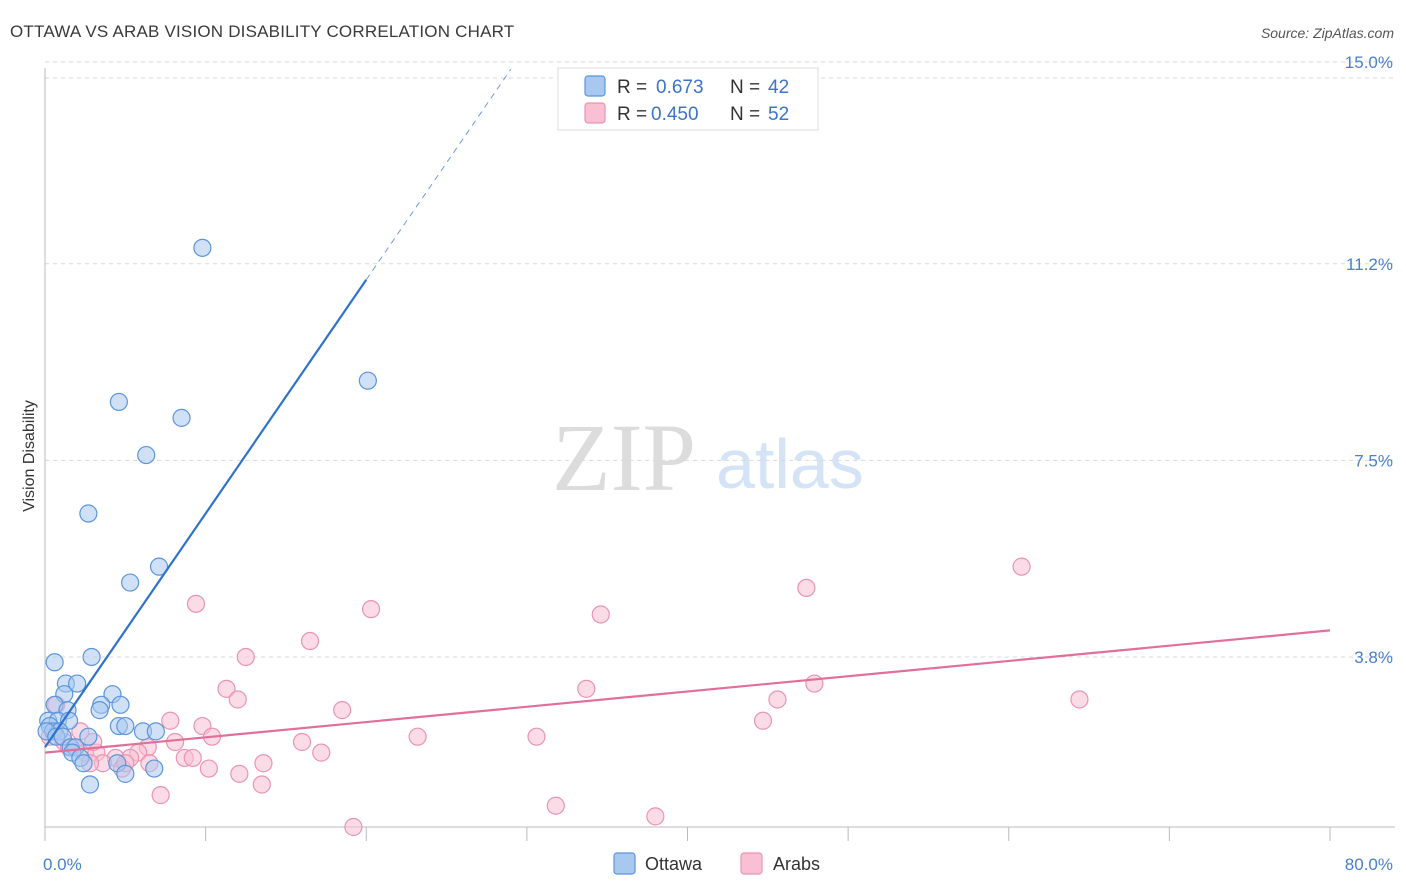 This screenshot has height=892, width=1406. What do you see at coordinates (29, 456) in the screenshot?
I see `y-axis-label: Vision Disability` at bounding box center [29, 456].